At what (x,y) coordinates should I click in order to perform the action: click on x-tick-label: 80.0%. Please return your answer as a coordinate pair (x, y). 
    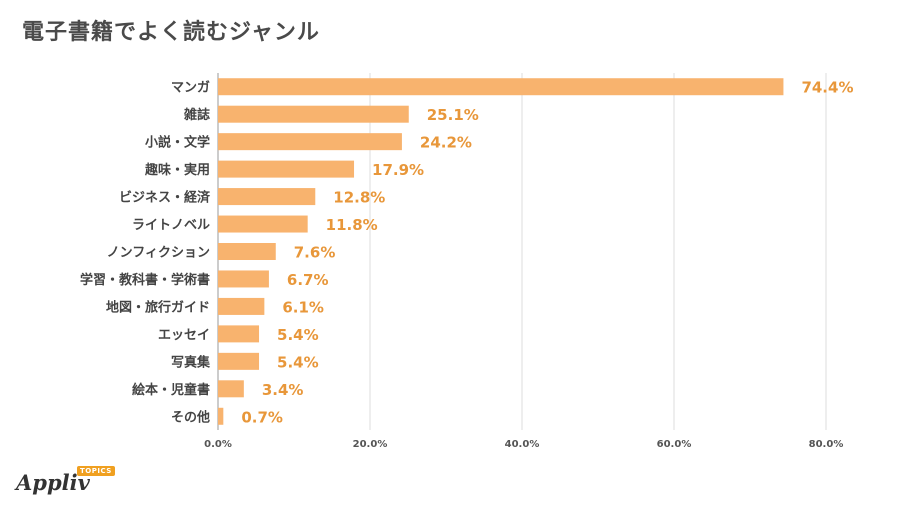
    Looking at the image, I should click on (826, 444).